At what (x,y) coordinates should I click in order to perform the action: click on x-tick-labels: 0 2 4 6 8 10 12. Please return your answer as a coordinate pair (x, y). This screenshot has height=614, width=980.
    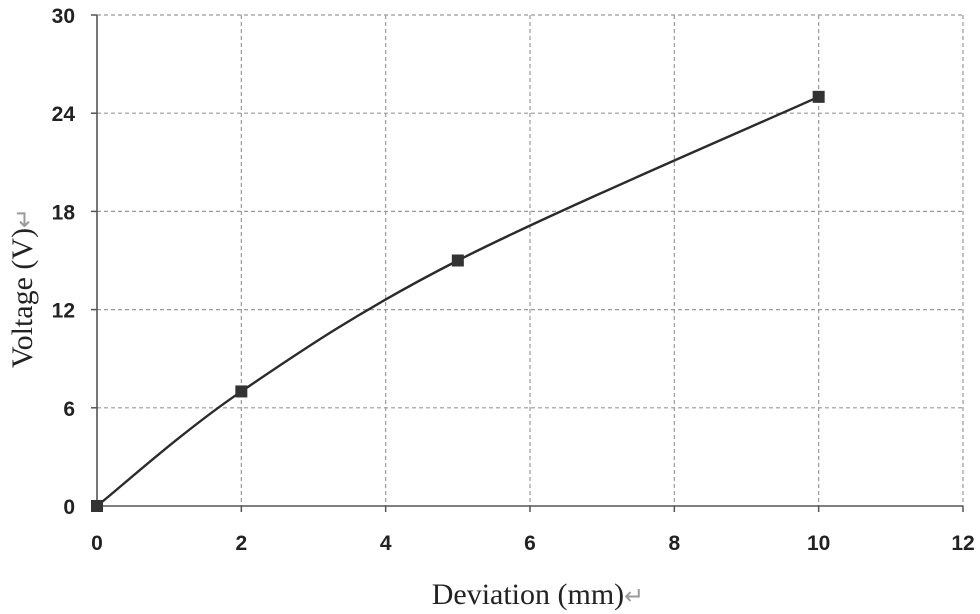
    Looking at the image, I should click on (533, 543).